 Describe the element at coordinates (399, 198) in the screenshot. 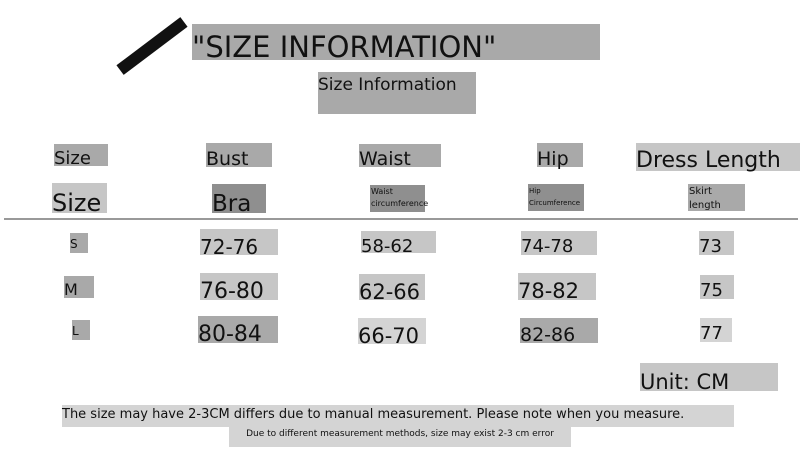

I see `subheader-waist: Waist circumference` at that location.